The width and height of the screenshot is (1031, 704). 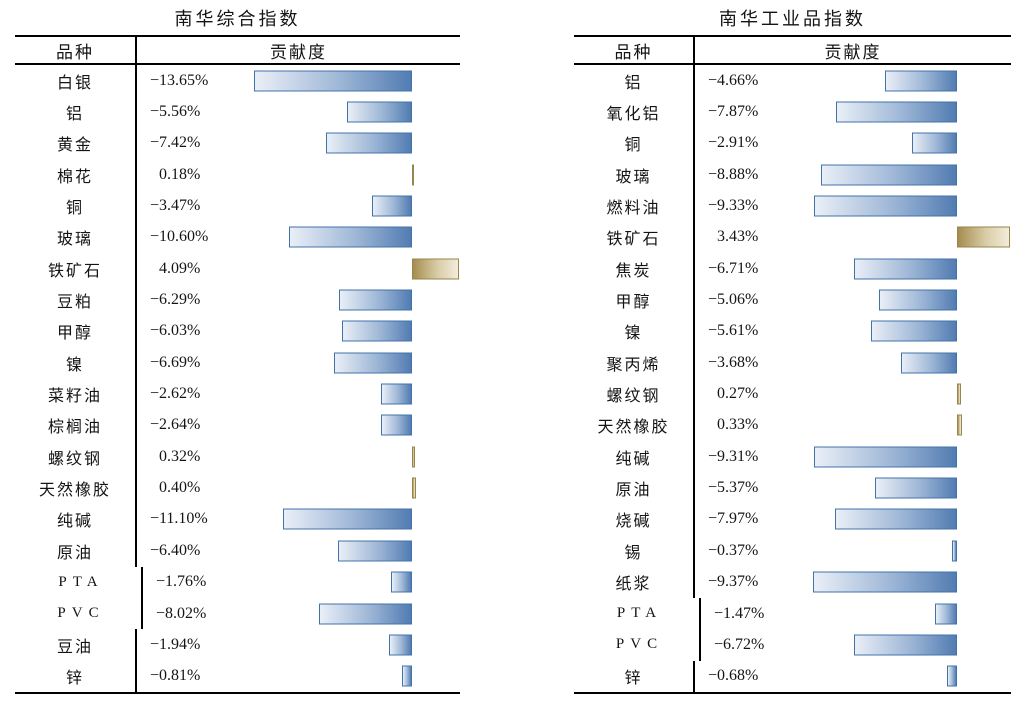 I want to click on contribution-cell: −10.60%, so click(x=298, y=237).